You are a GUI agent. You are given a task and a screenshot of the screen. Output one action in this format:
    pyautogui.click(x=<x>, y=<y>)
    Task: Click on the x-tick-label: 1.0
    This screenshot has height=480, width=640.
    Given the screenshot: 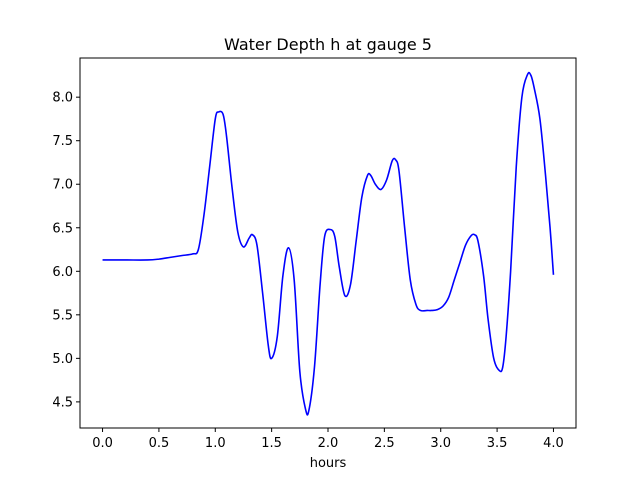 What is the action you would take?
    pyautogui.click(x=215, y=443)
    